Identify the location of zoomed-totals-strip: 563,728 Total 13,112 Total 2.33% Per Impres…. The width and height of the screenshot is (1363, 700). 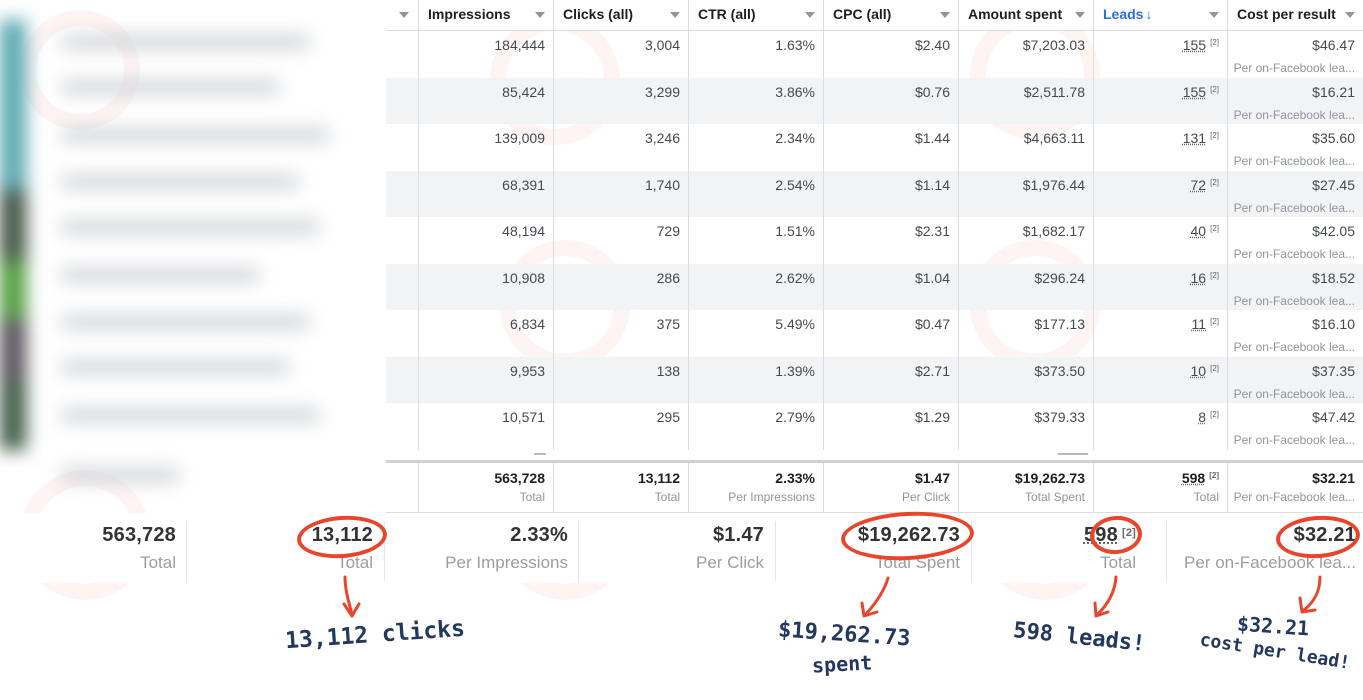
(681, 548).